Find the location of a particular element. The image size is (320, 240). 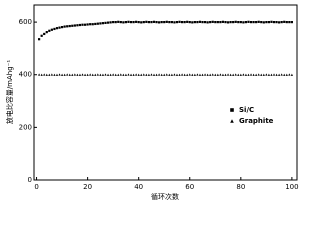

x-tick-label: 40 is located at coordinates (138, 187).